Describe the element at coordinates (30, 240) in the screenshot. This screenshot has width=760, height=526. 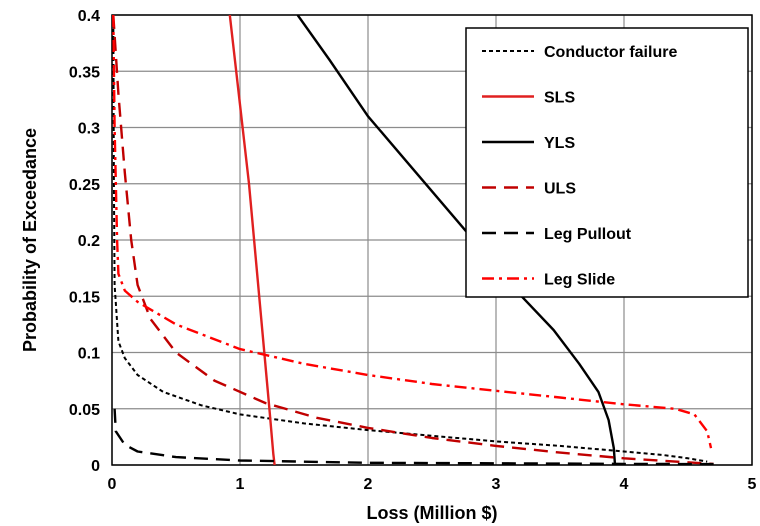
I see `y-axis-label: Probability of Exceedance` at that location.